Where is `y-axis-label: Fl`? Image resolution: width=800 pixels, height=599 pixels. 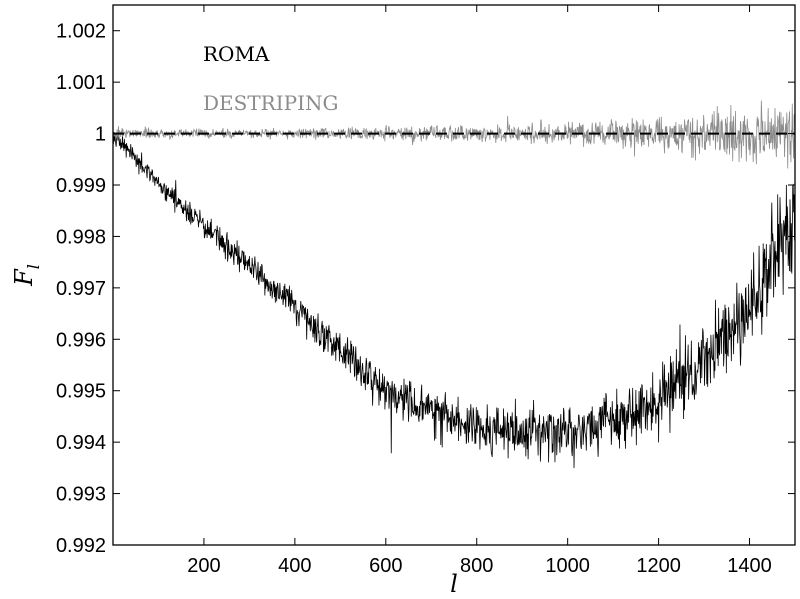
y-axis-label: Fl is located at coordinates (26, 275).